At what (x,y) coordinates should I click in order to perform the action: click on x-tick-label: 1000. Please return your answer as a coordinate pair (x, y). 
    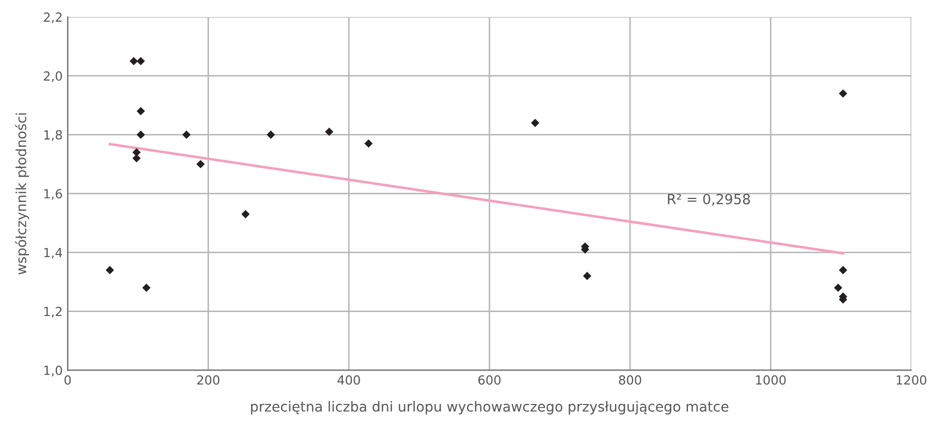
    Looking at the image, I should click on (771, 380).